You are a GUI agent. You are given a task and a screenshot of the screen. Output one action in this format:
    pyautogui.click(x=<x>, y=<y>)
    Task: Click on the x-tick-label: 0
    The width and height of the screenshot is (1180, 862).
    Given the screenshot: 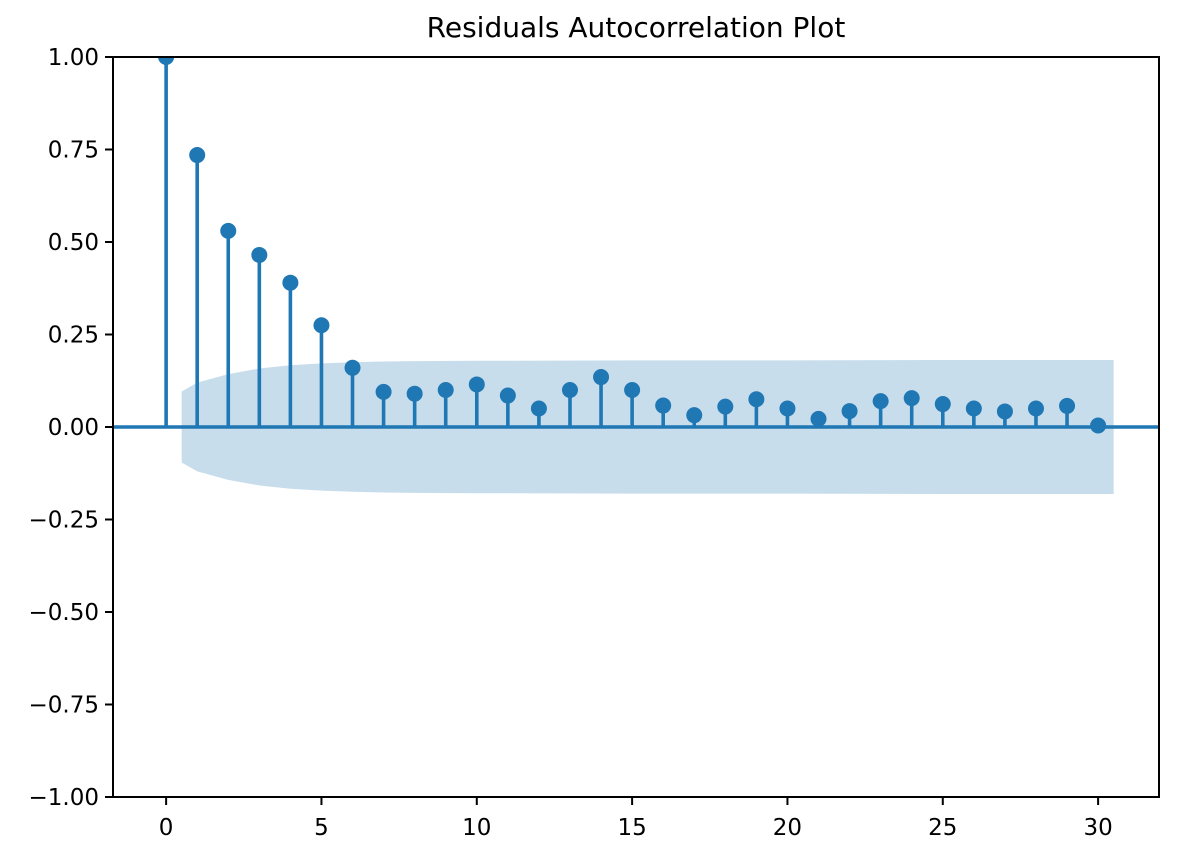 What is the action you would take?
    pyautogui.click(x=166, y=828)
    